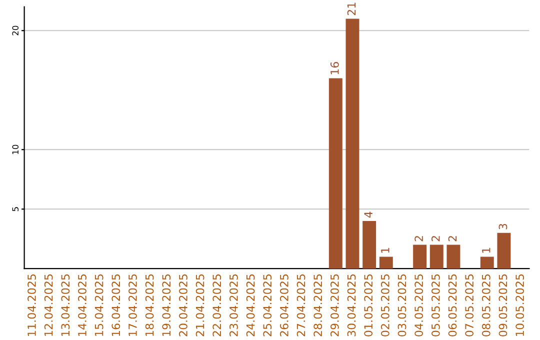 Image resolution: width=540 pixels, height=340 pixels. What do you see at coordinates (452, 305) in the screenshot?
I see `x-tick-label: 06.05.2025` at bounding box center [452, 305].